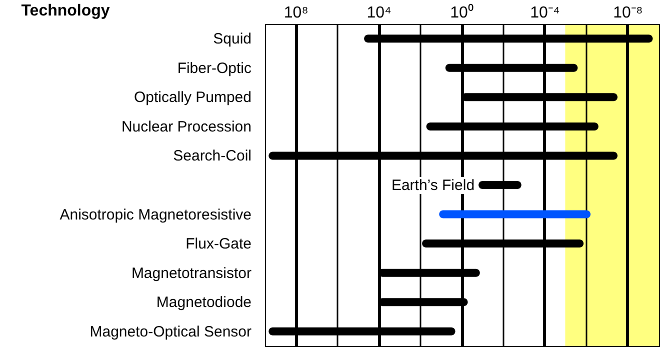 Image resolution: width=662 pixels, height=347 pixels. Describe the element at coordinates (462, 13) in the screenshot. I see `x-tick-label: 10⁰` at that location.